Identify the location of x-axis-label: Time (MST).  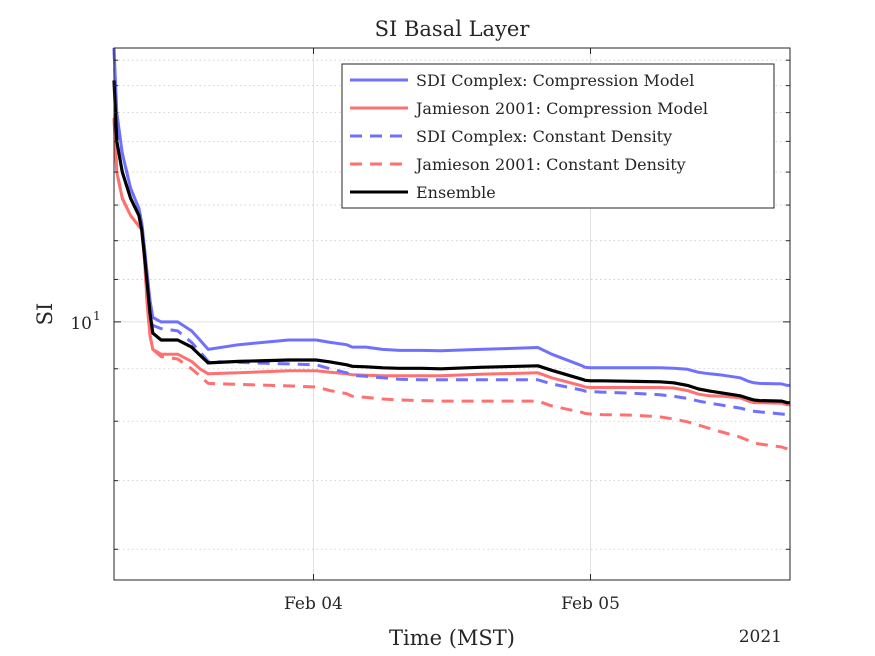
(452, 638).